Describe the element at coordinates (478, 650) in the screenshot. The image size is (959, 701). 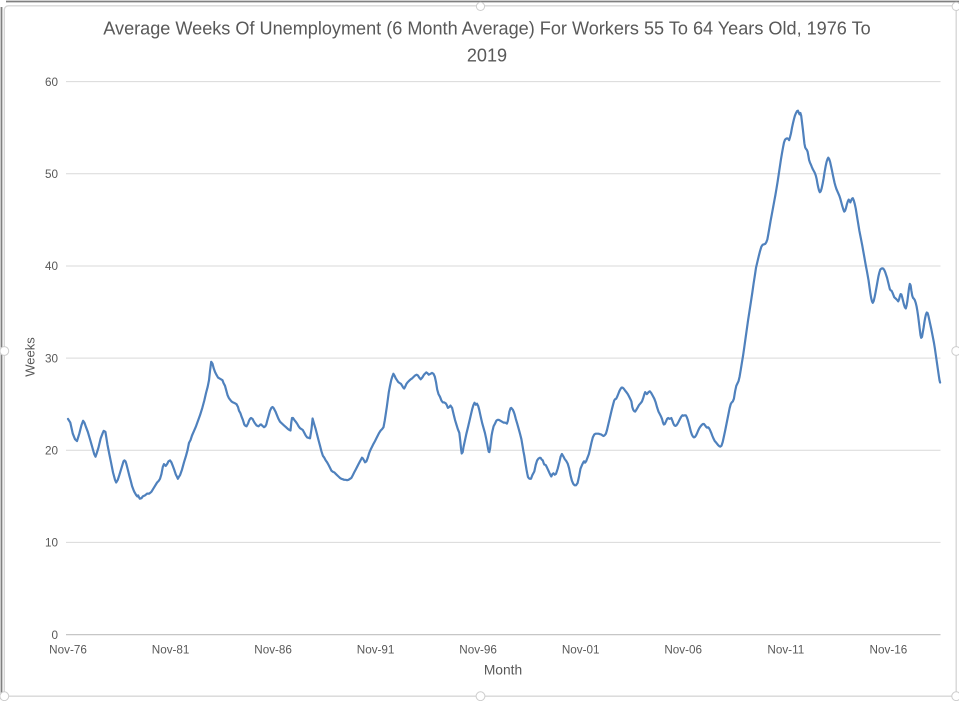
I see `svg-text: Nov-96` at that location.